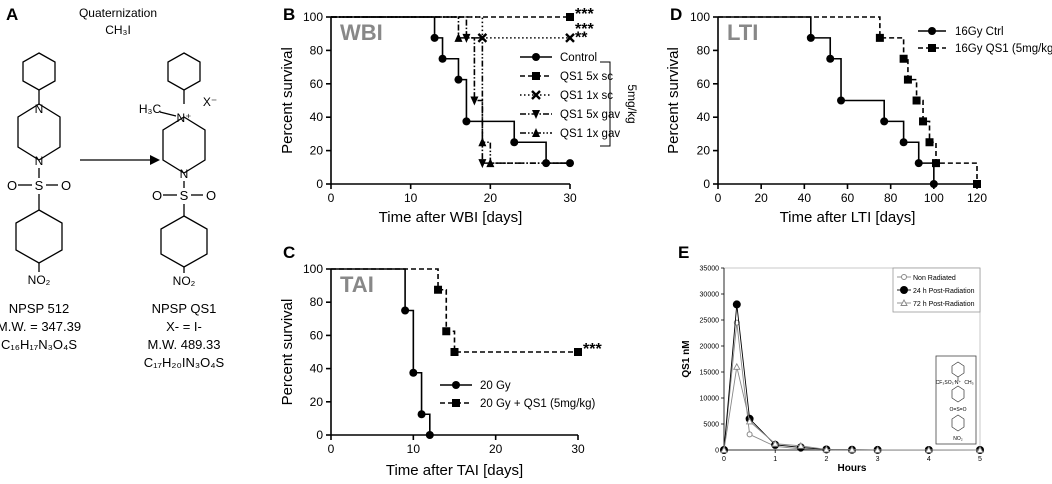  Describe the element at coordinates (852, 468) in the screenshot. I see `x-axis-label: Hours` at that location.